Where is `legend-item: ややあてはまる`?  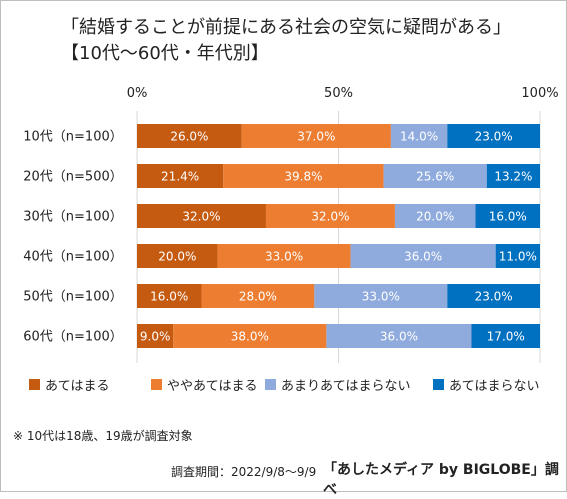
legend-item: ややあてはまる is located at coordinates (204, 384).